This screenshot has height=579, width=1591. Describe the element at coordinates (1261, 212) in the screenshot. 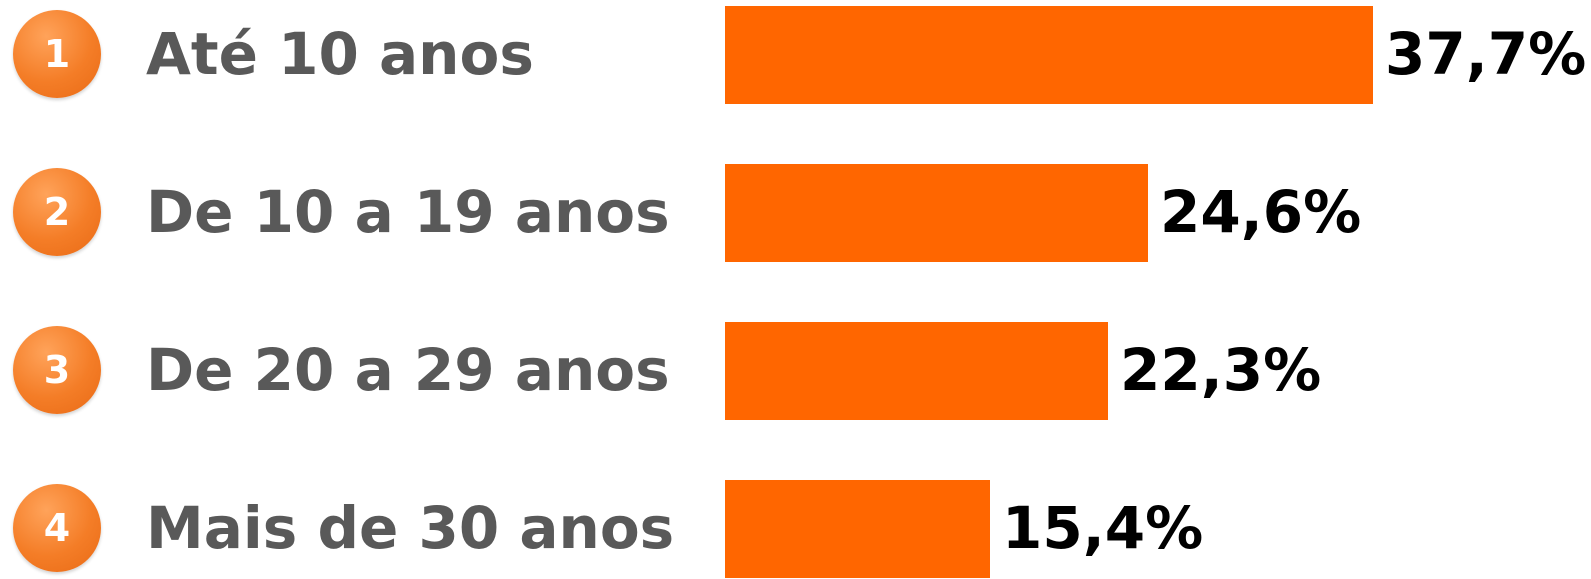

I see `value-label: 24,6%` at that location.